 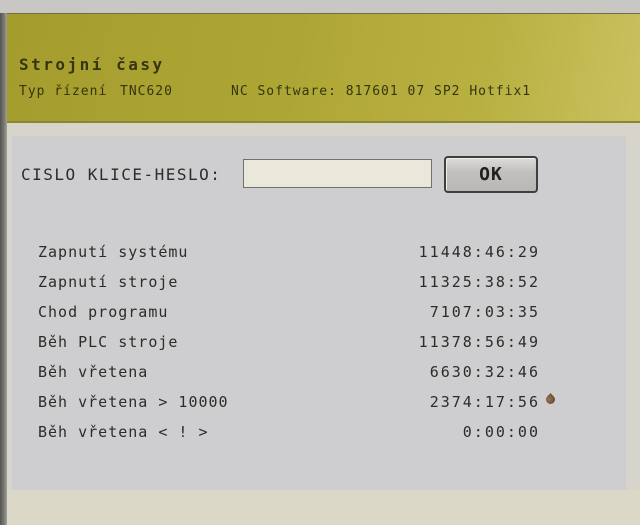 What do you see at coordinates (484, 312) in the screenshot?
I see `time-row-value: 7107:03:35` at bounding box center [484, 312].